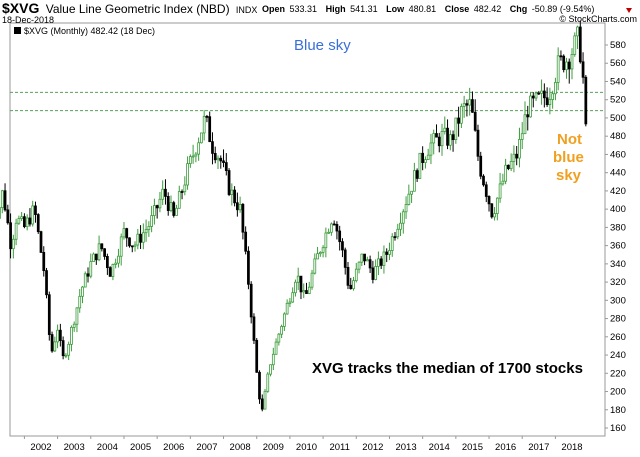 The image size is (640, 457). I want to click on x-tick-label: 2010, so click(306, 447).